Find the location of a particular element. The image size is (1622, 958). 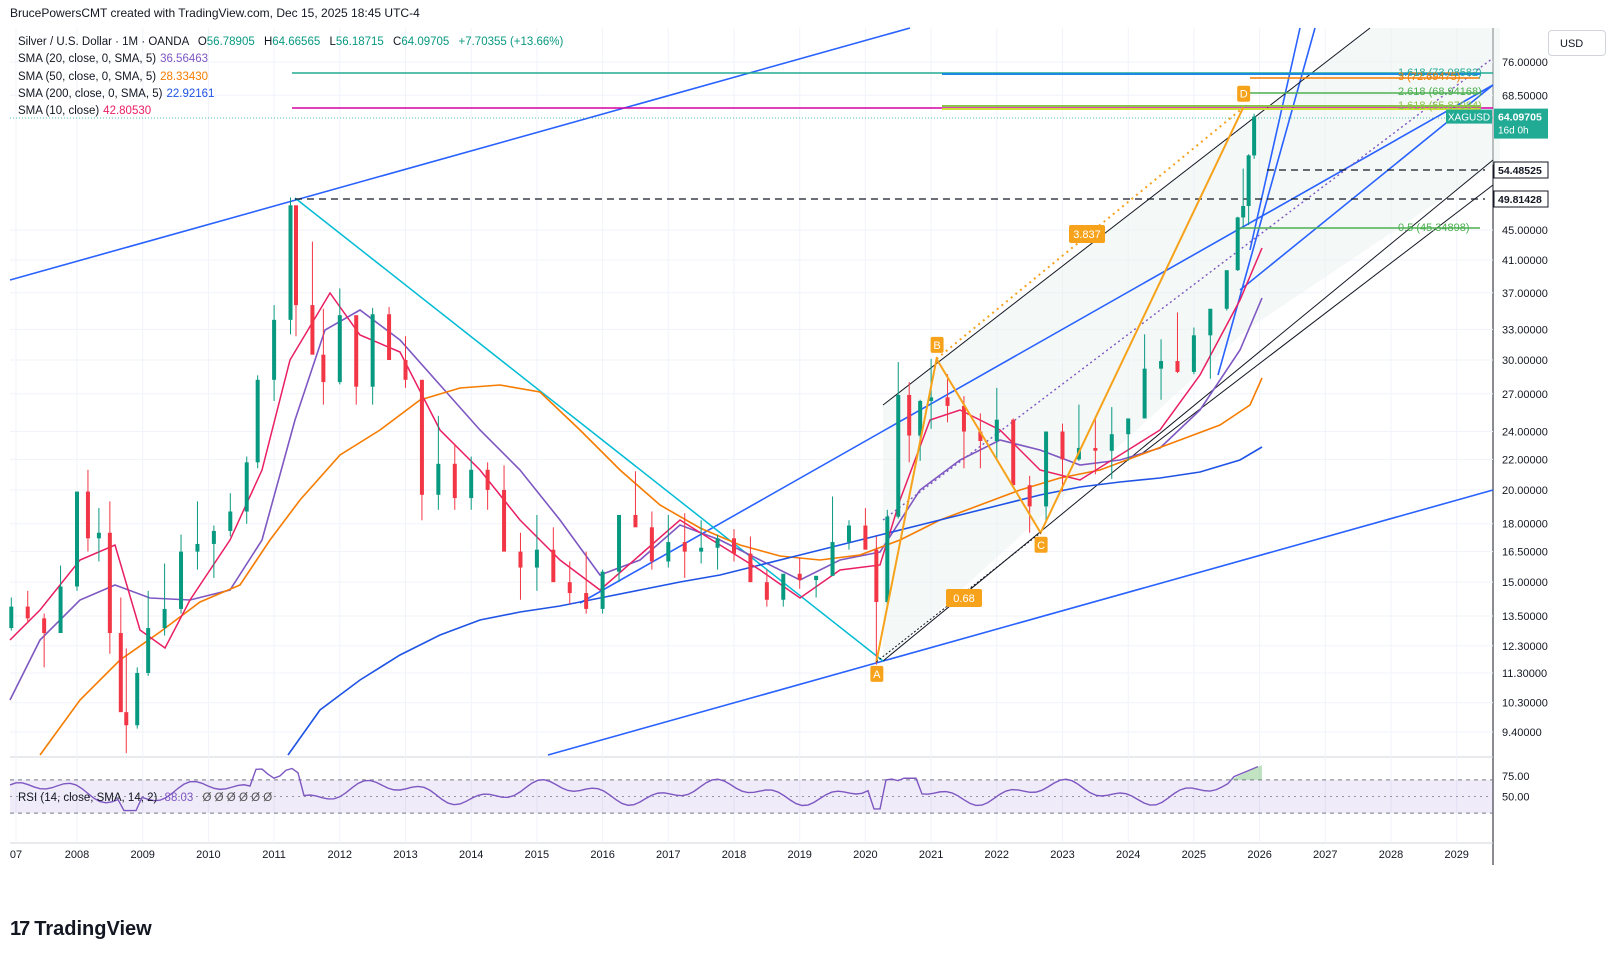

fib-label: 2.618 (68.94168) is located at coordinates (1440, 92).